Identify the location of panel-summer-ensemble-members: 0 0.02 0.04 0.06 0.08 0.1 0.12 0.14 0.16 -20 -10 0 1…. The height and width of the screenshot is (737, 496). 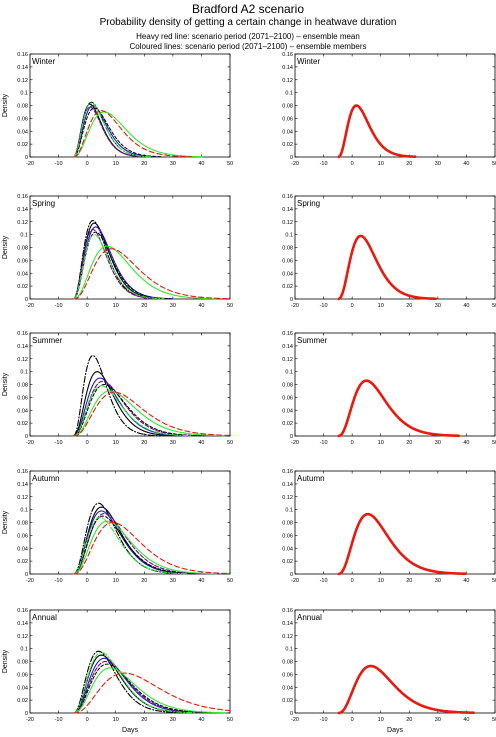
(117, 388).